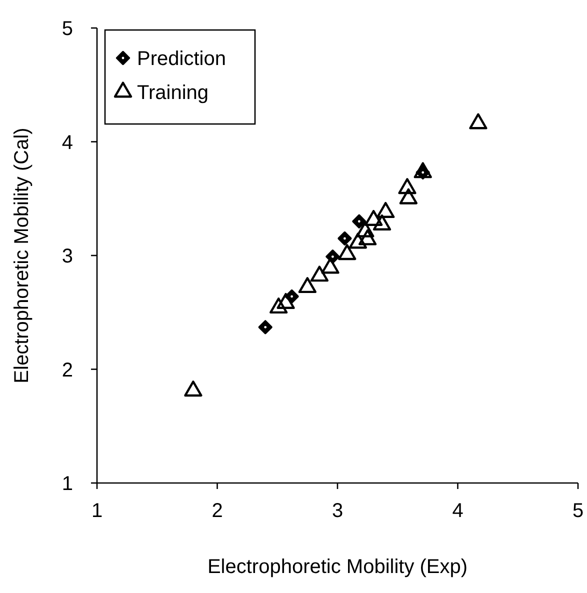 This screenshot has height=593, width=587. I want to click on x-axis-title: Electrophoretic Mobility (Exp), so click(337, 567).